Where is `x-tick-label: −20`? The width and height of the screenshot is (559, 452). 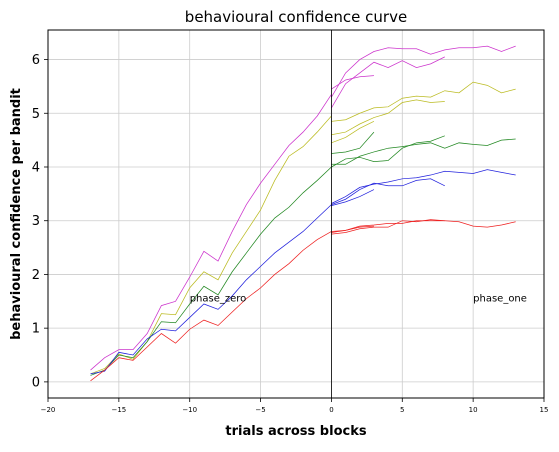 x-tick-label: −20 is located at coordinates (48, 410).